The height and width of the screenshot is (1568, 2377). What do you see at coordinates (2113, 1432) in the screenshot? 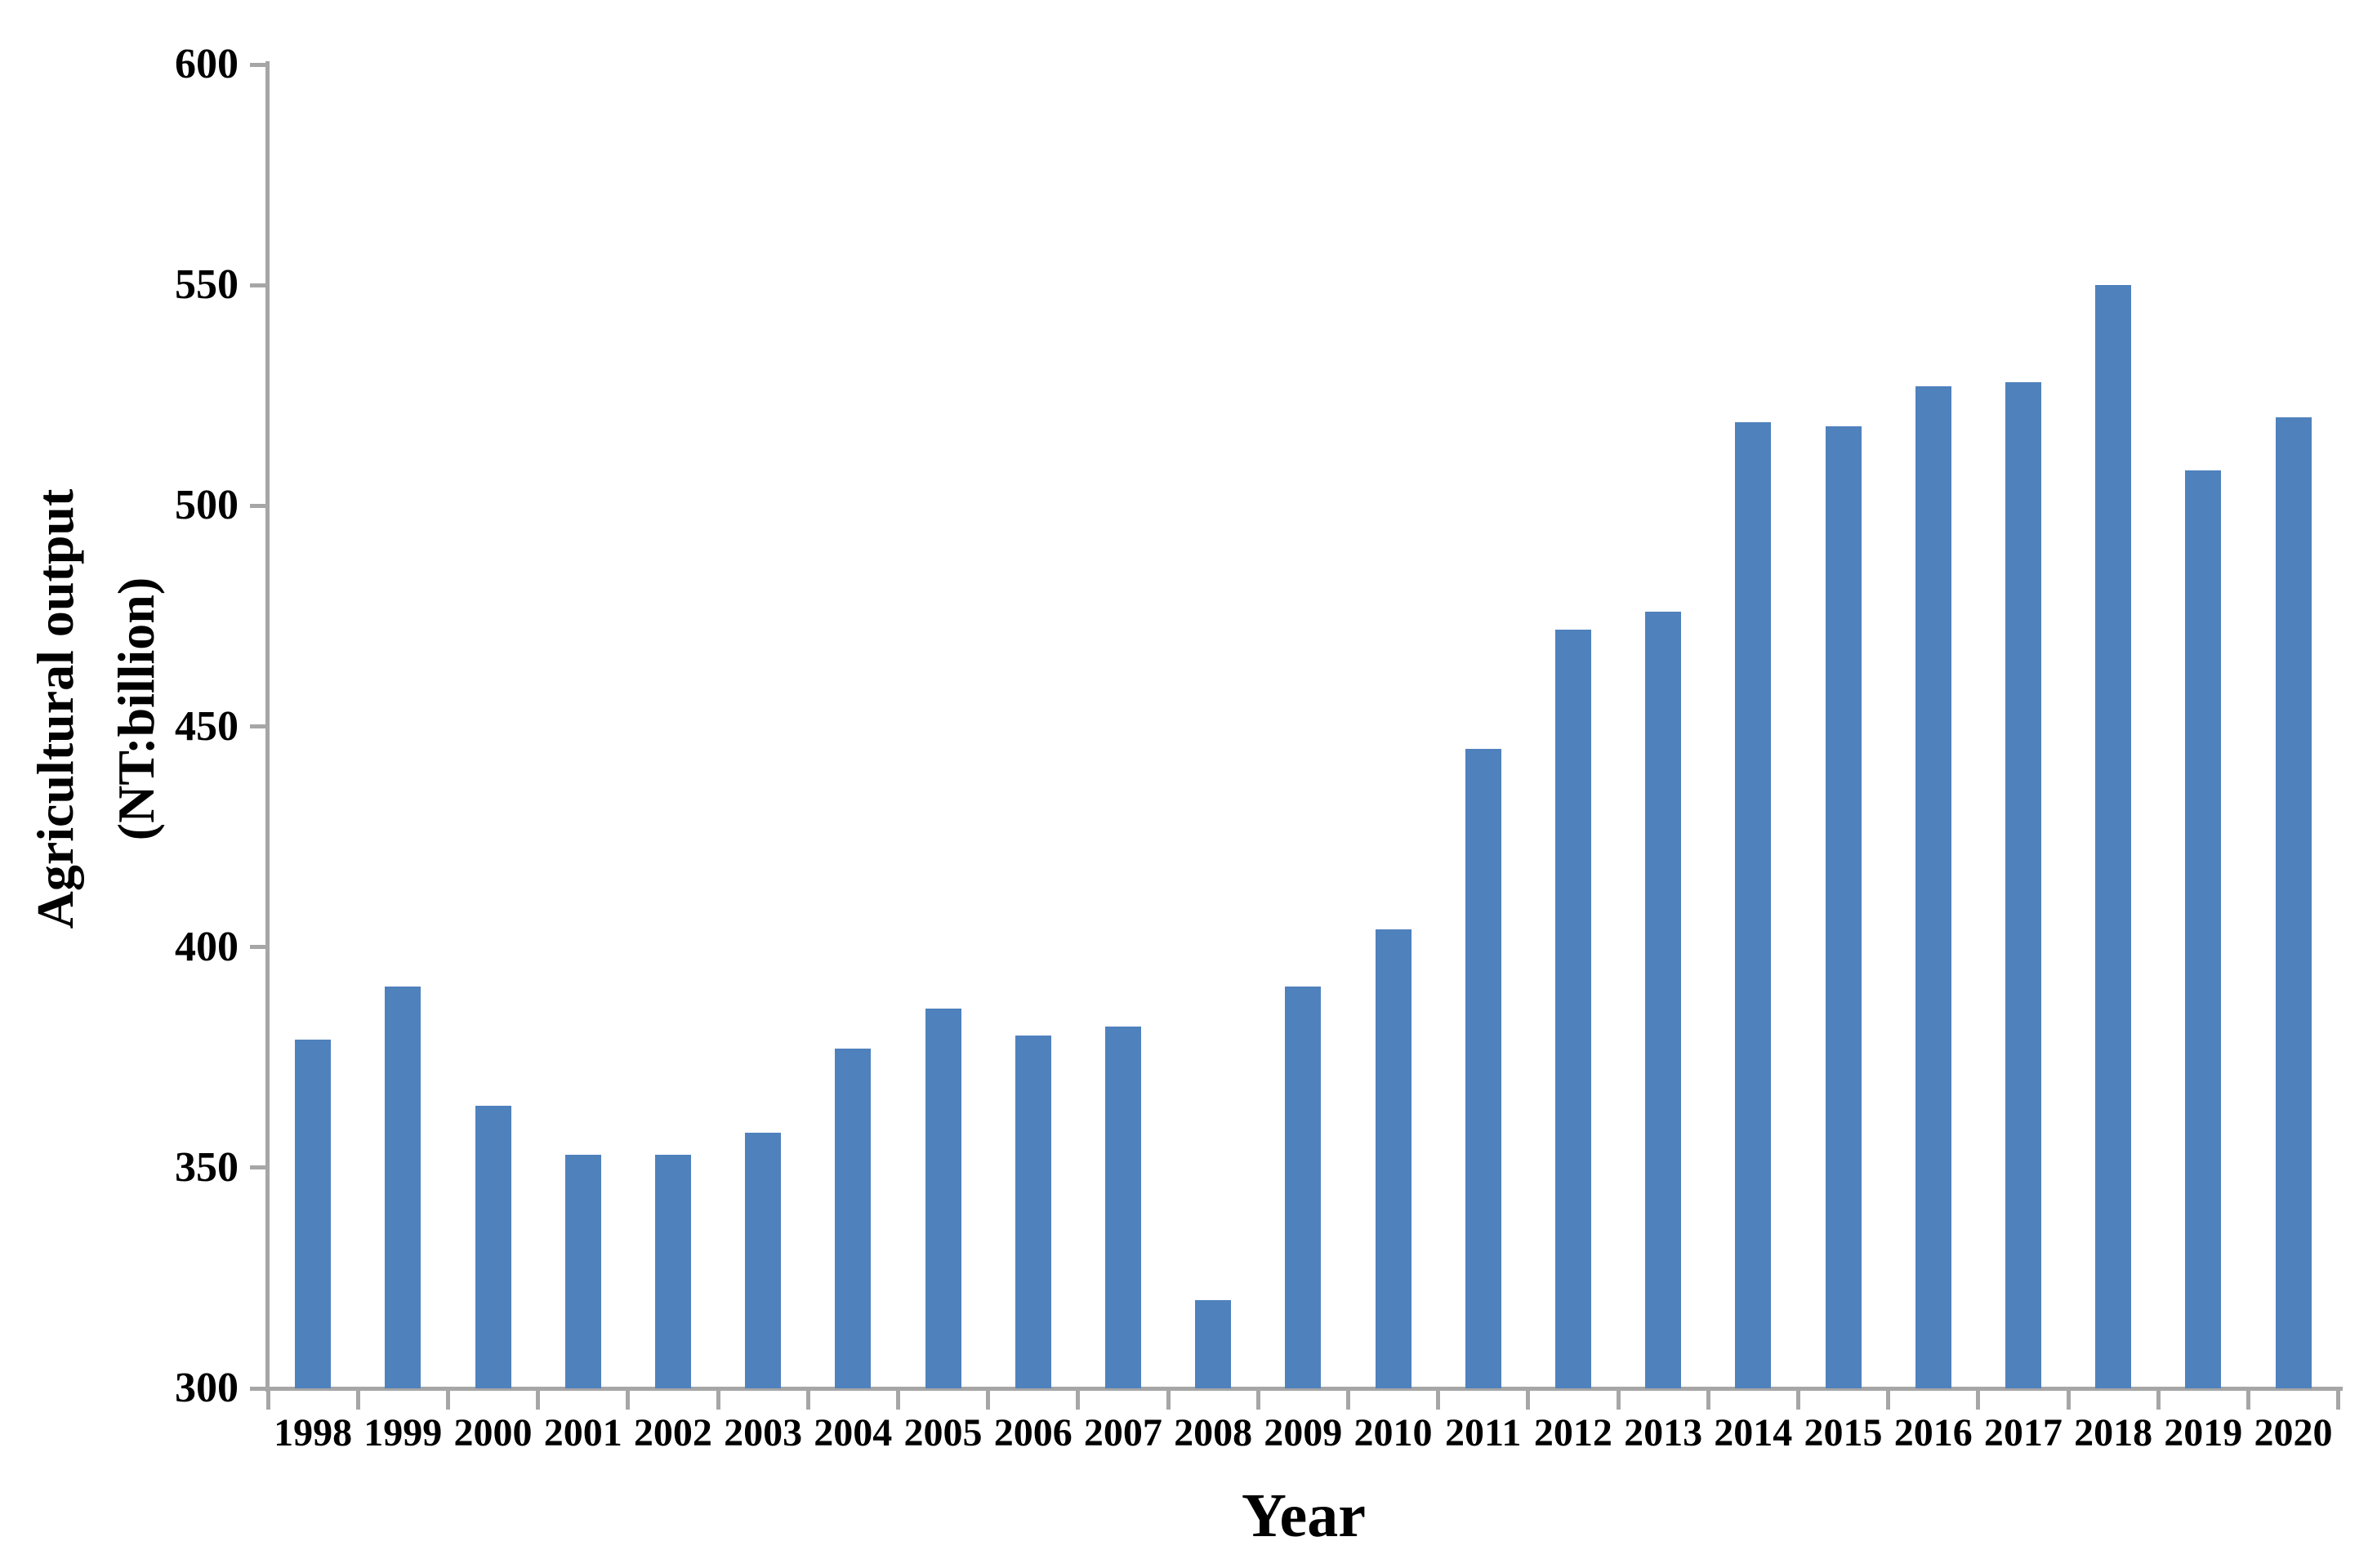
I see `x-tick-label: 2018` at bounding box center [2113, 1432].